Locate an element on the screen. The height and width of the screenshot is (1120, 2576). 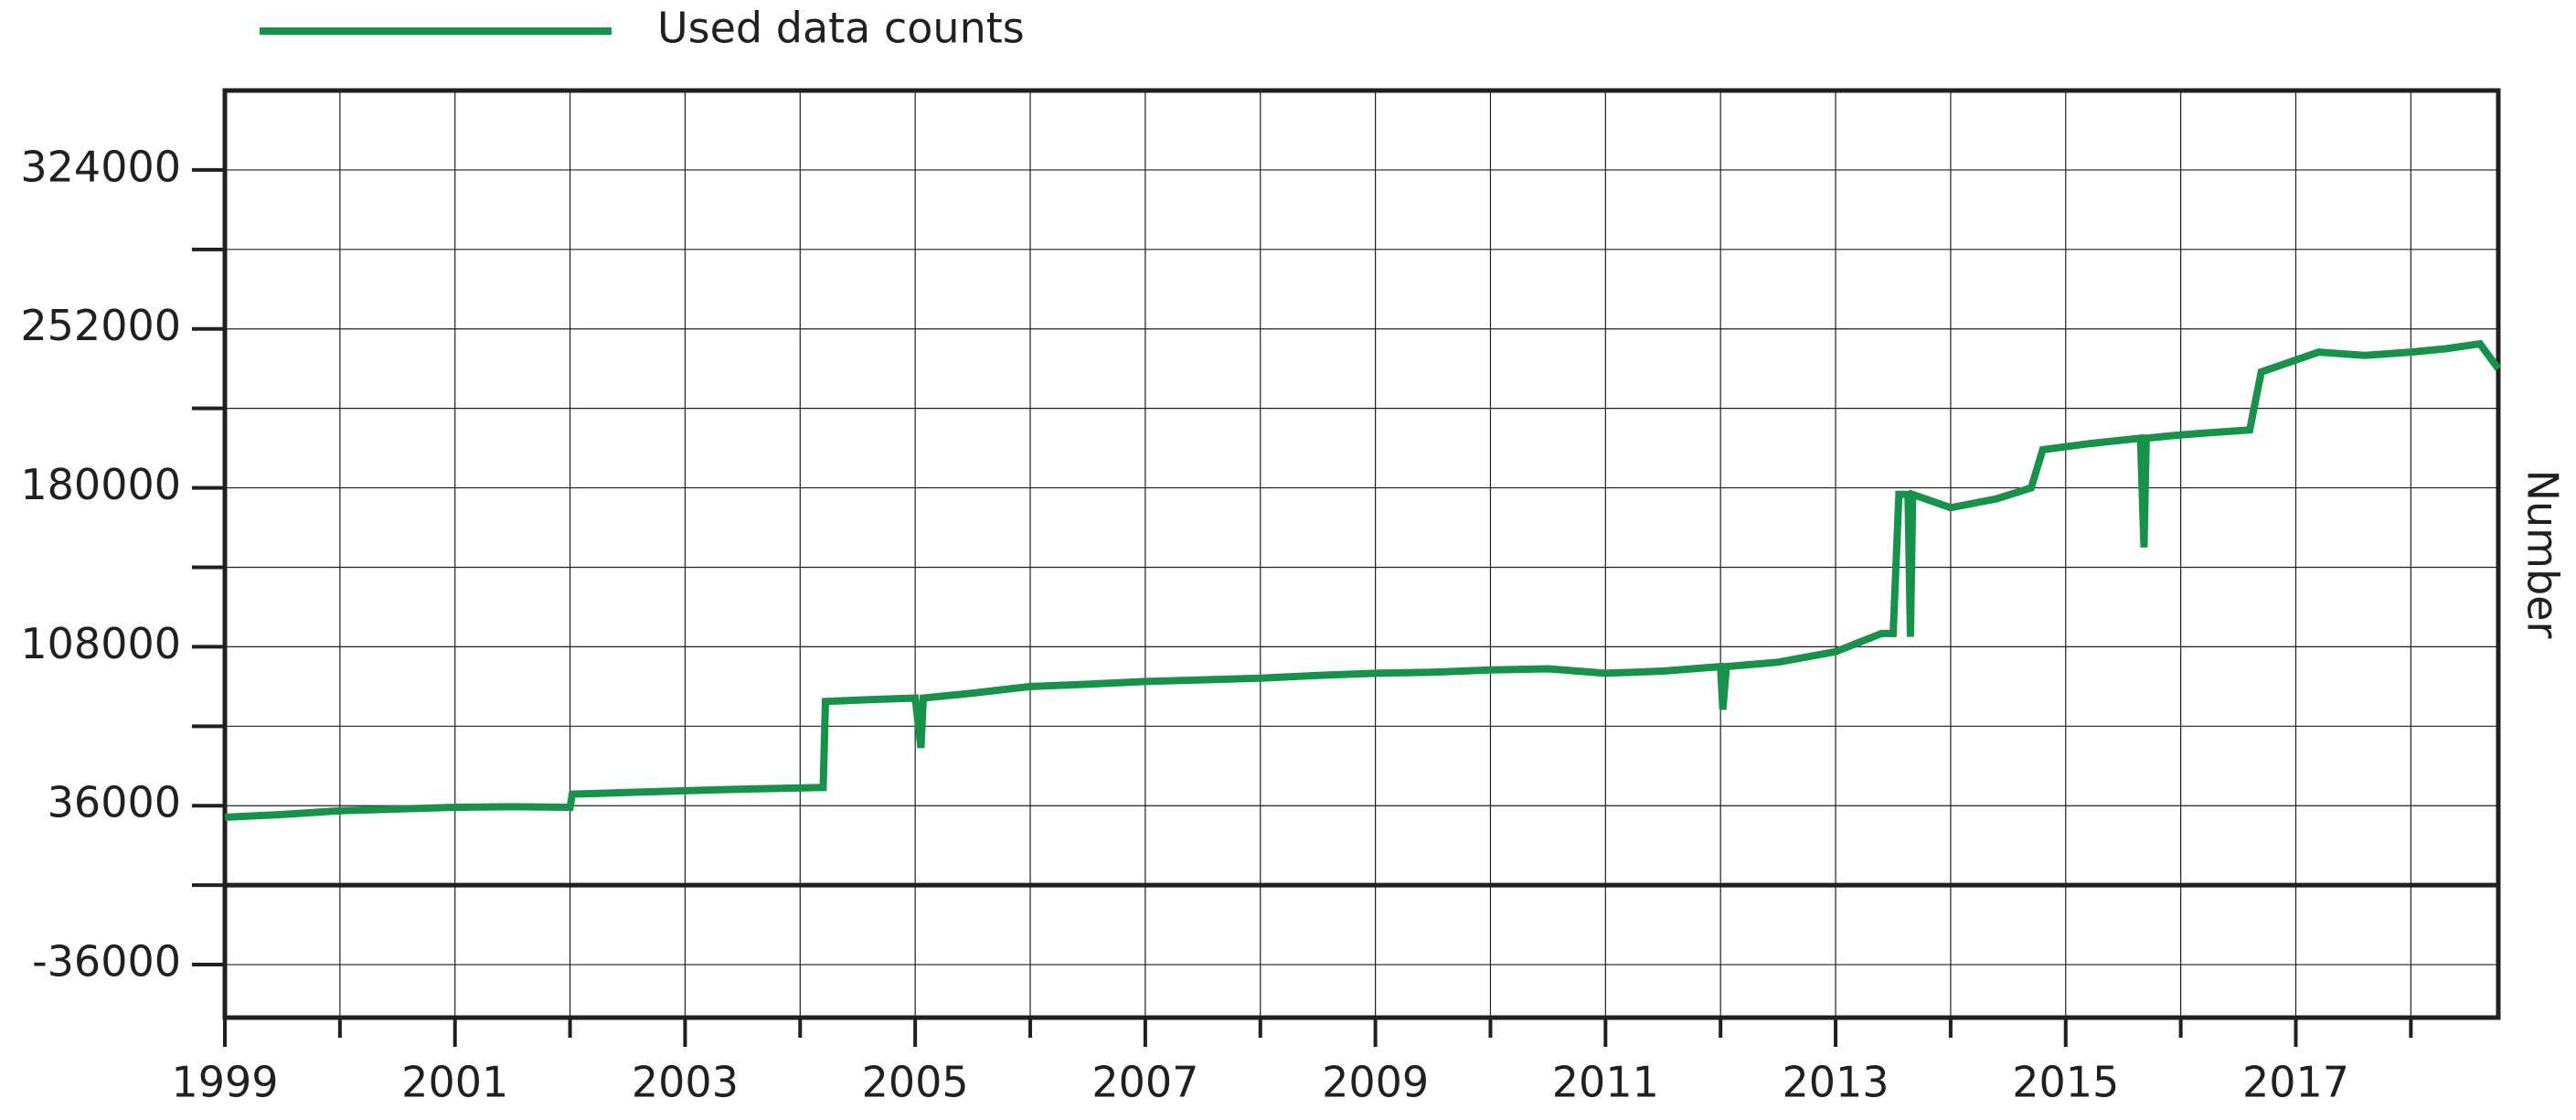
y-axis-label: Number is located at coordinates (2543, 554).